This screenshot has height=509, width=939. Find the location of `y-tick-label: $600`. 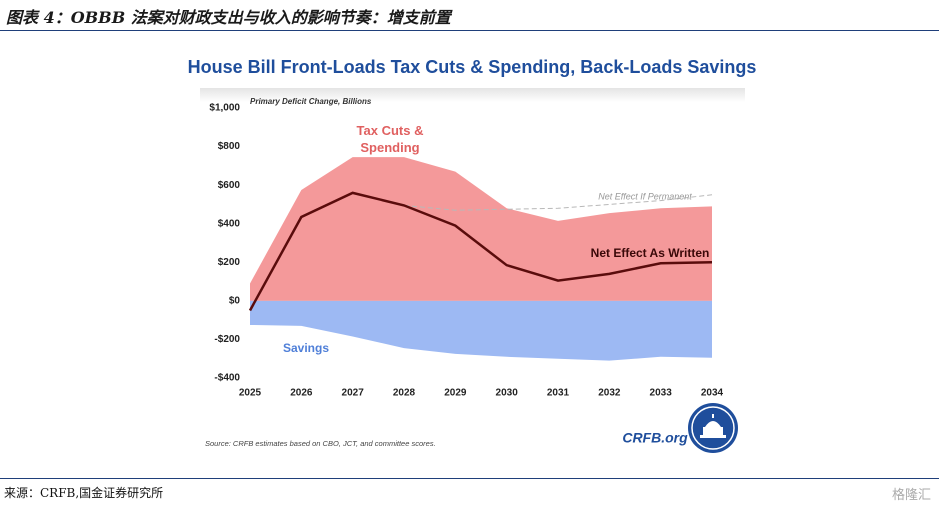

y-tick-label: $600 is located at coordinates (229, 185).